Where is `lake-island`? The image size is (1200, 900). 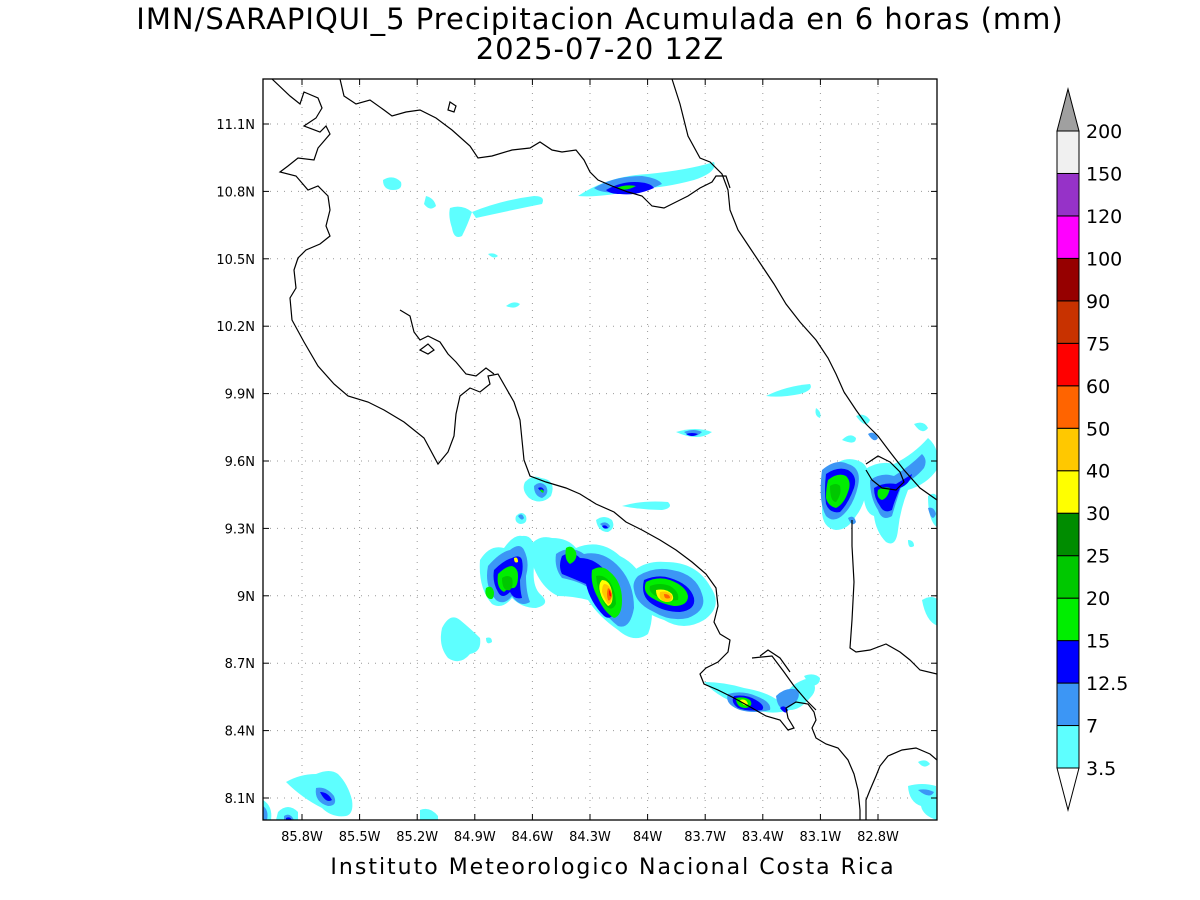 lake-island is located at coordinates (426, 349).